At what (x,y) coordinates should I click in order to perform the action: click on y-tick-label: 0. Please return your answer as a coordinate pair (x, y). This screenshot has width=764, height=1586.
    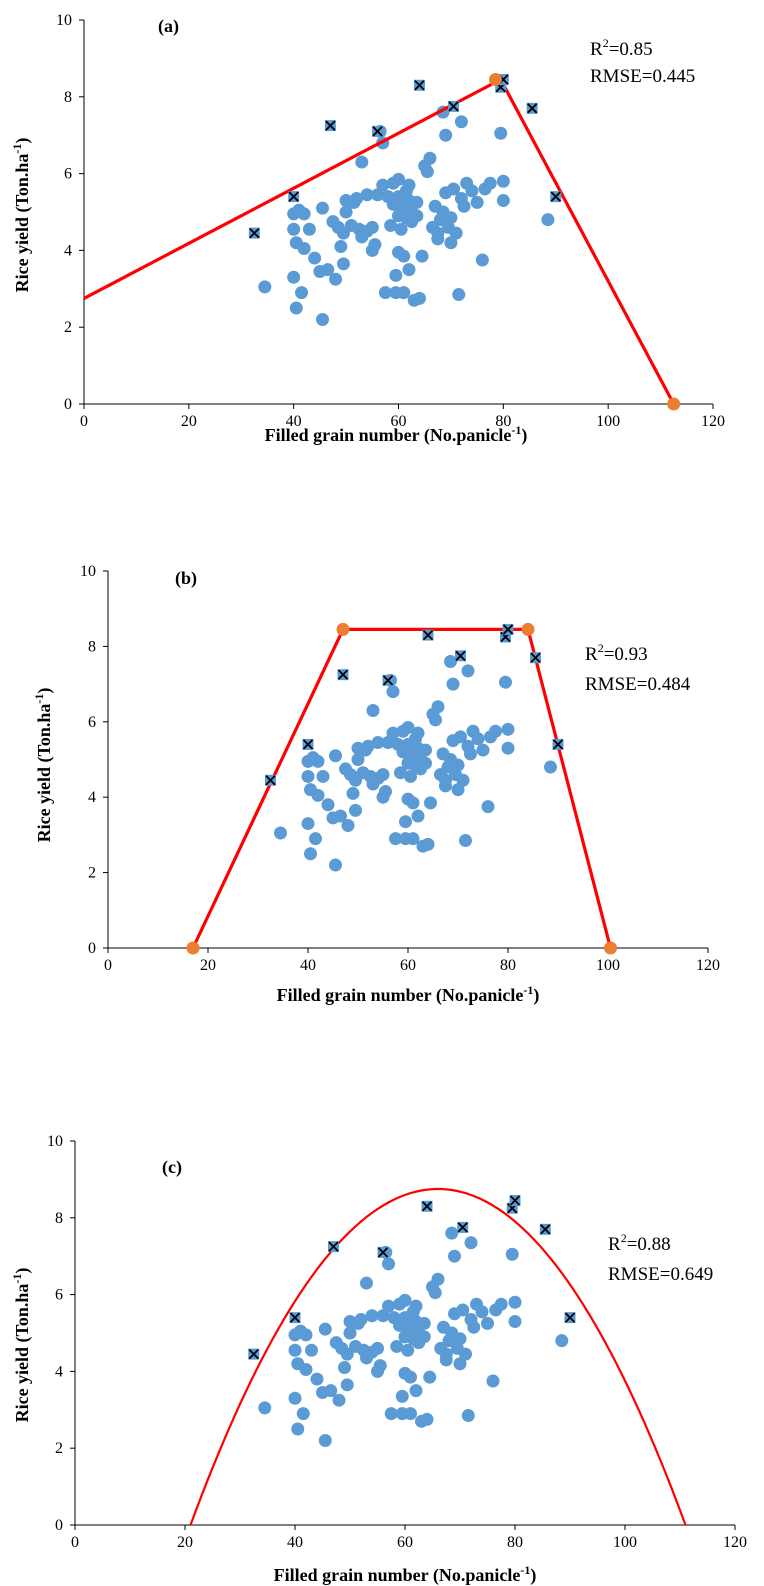
    Looking at the image, I should click on (92, 948).